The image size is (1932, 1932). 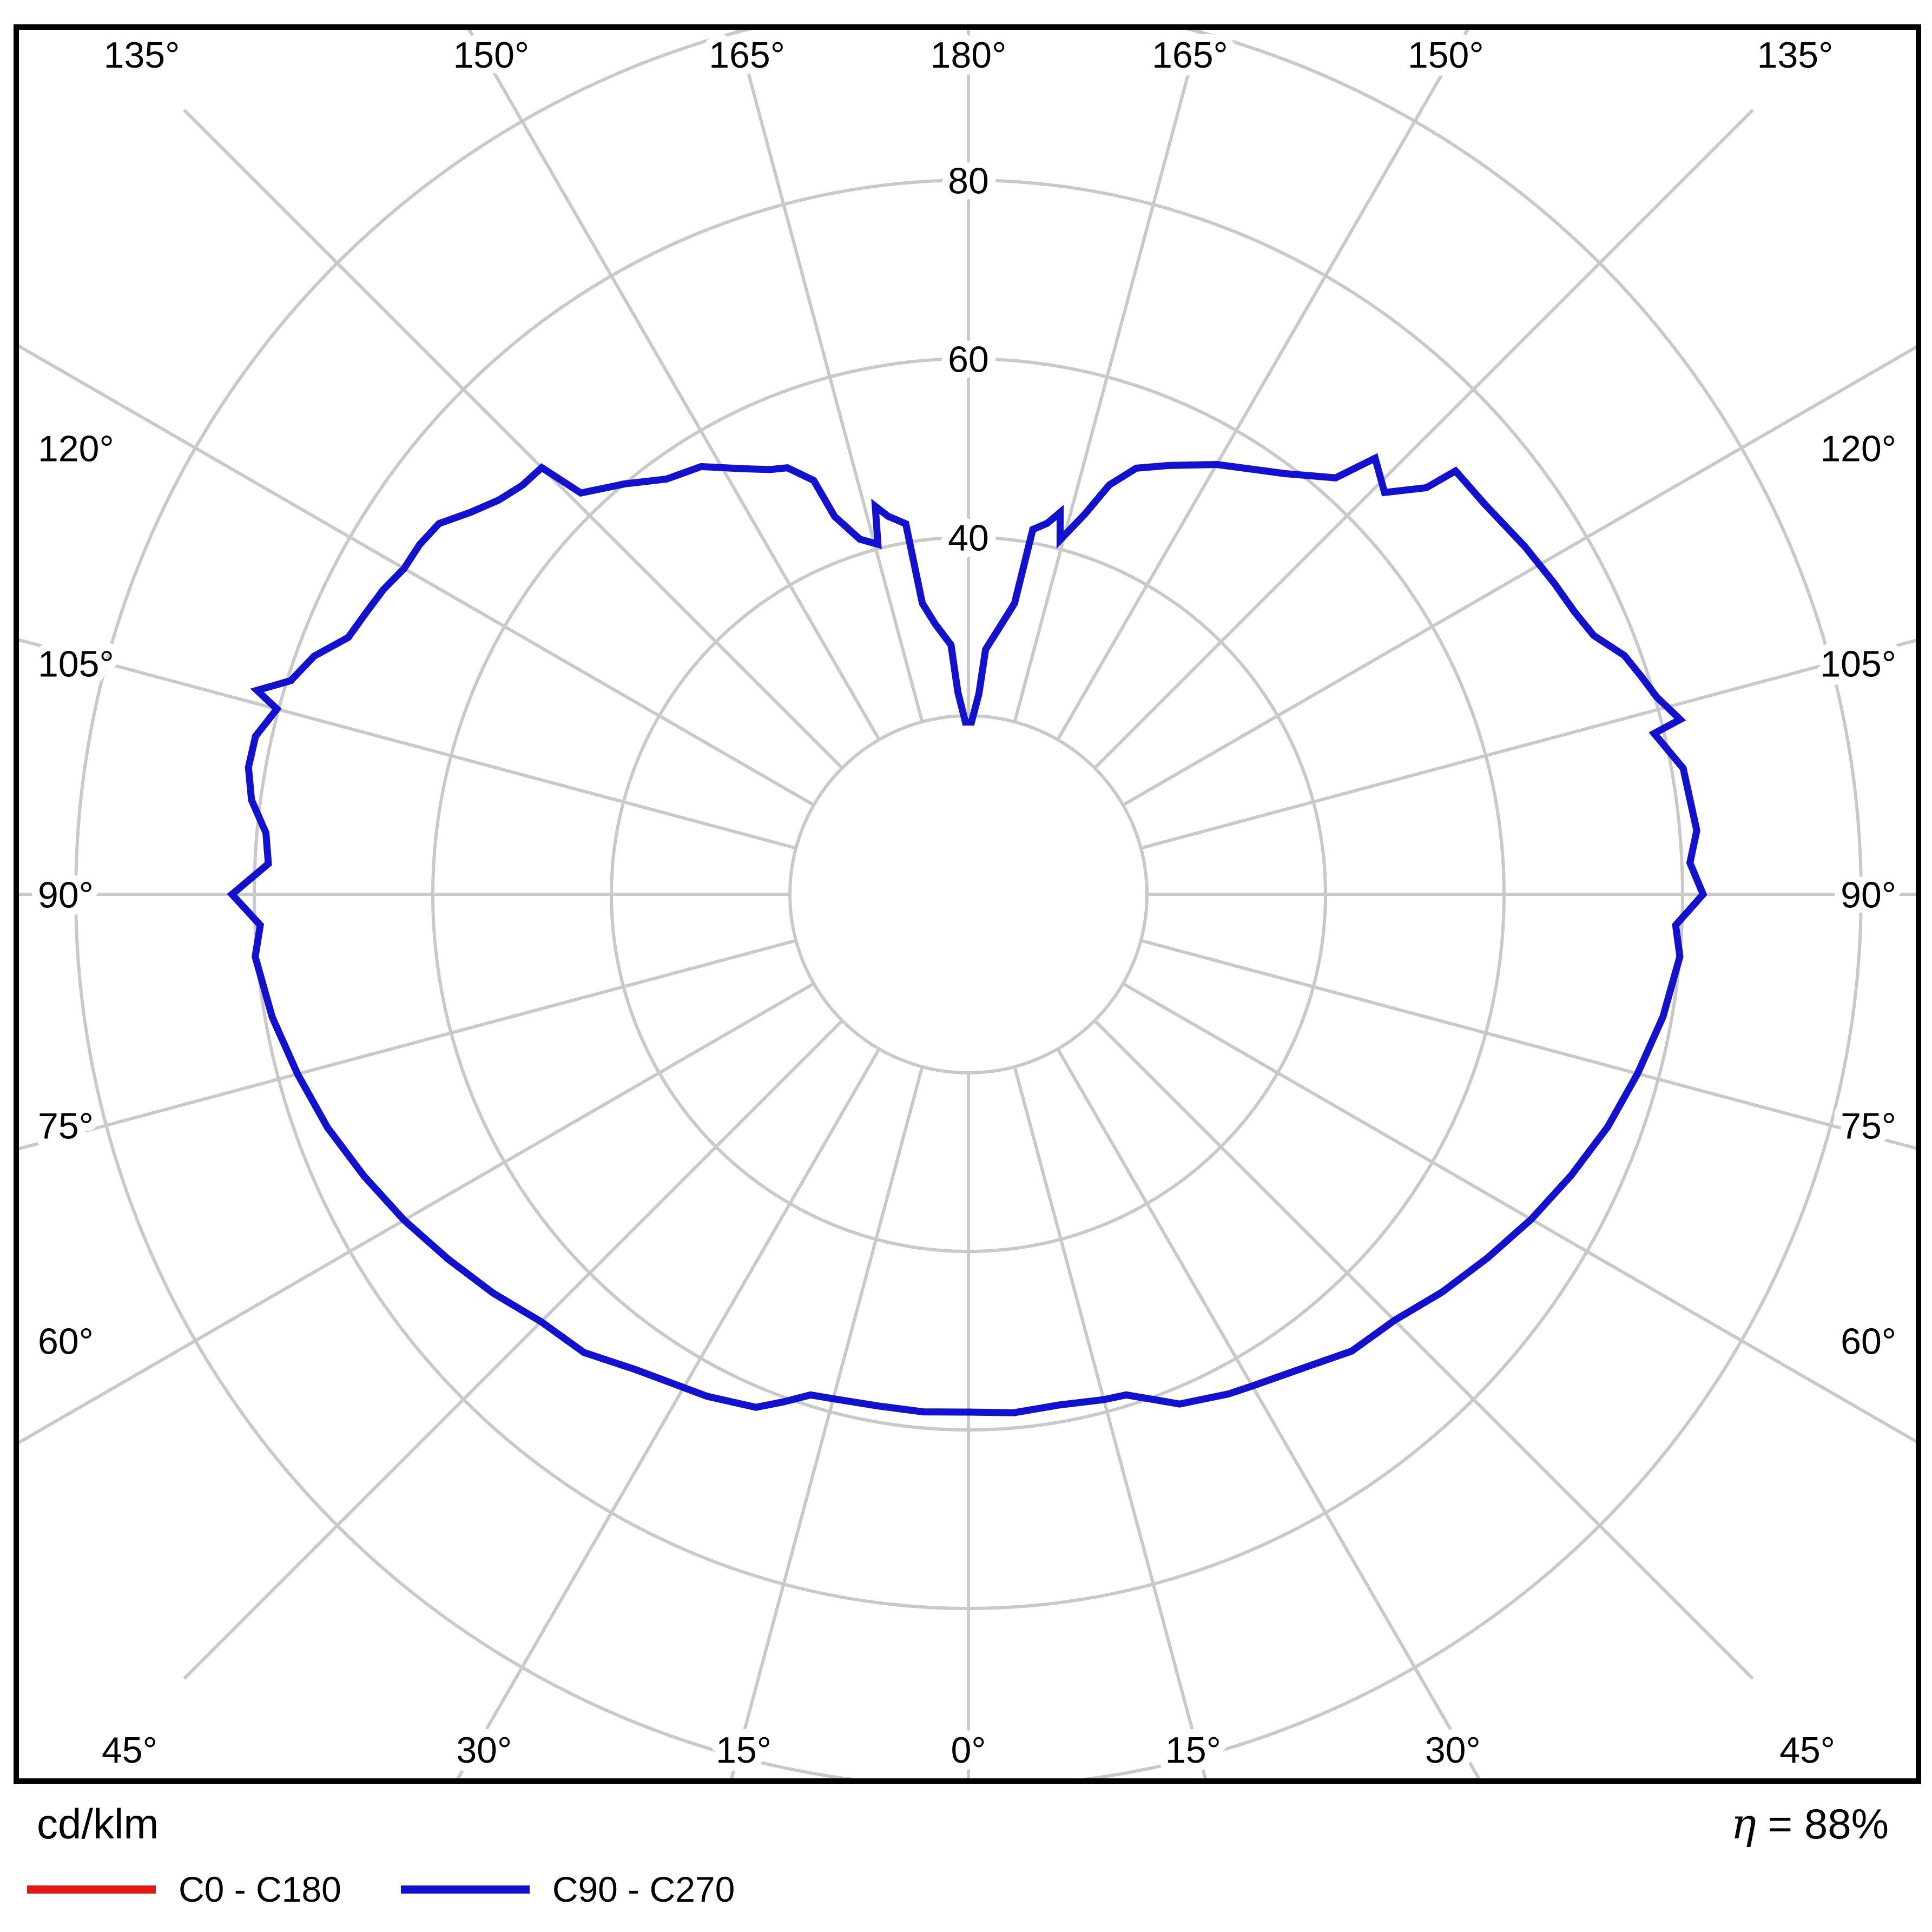 I want to click on angle-label-right-105°: 105°, so click(x=1858, y=663).